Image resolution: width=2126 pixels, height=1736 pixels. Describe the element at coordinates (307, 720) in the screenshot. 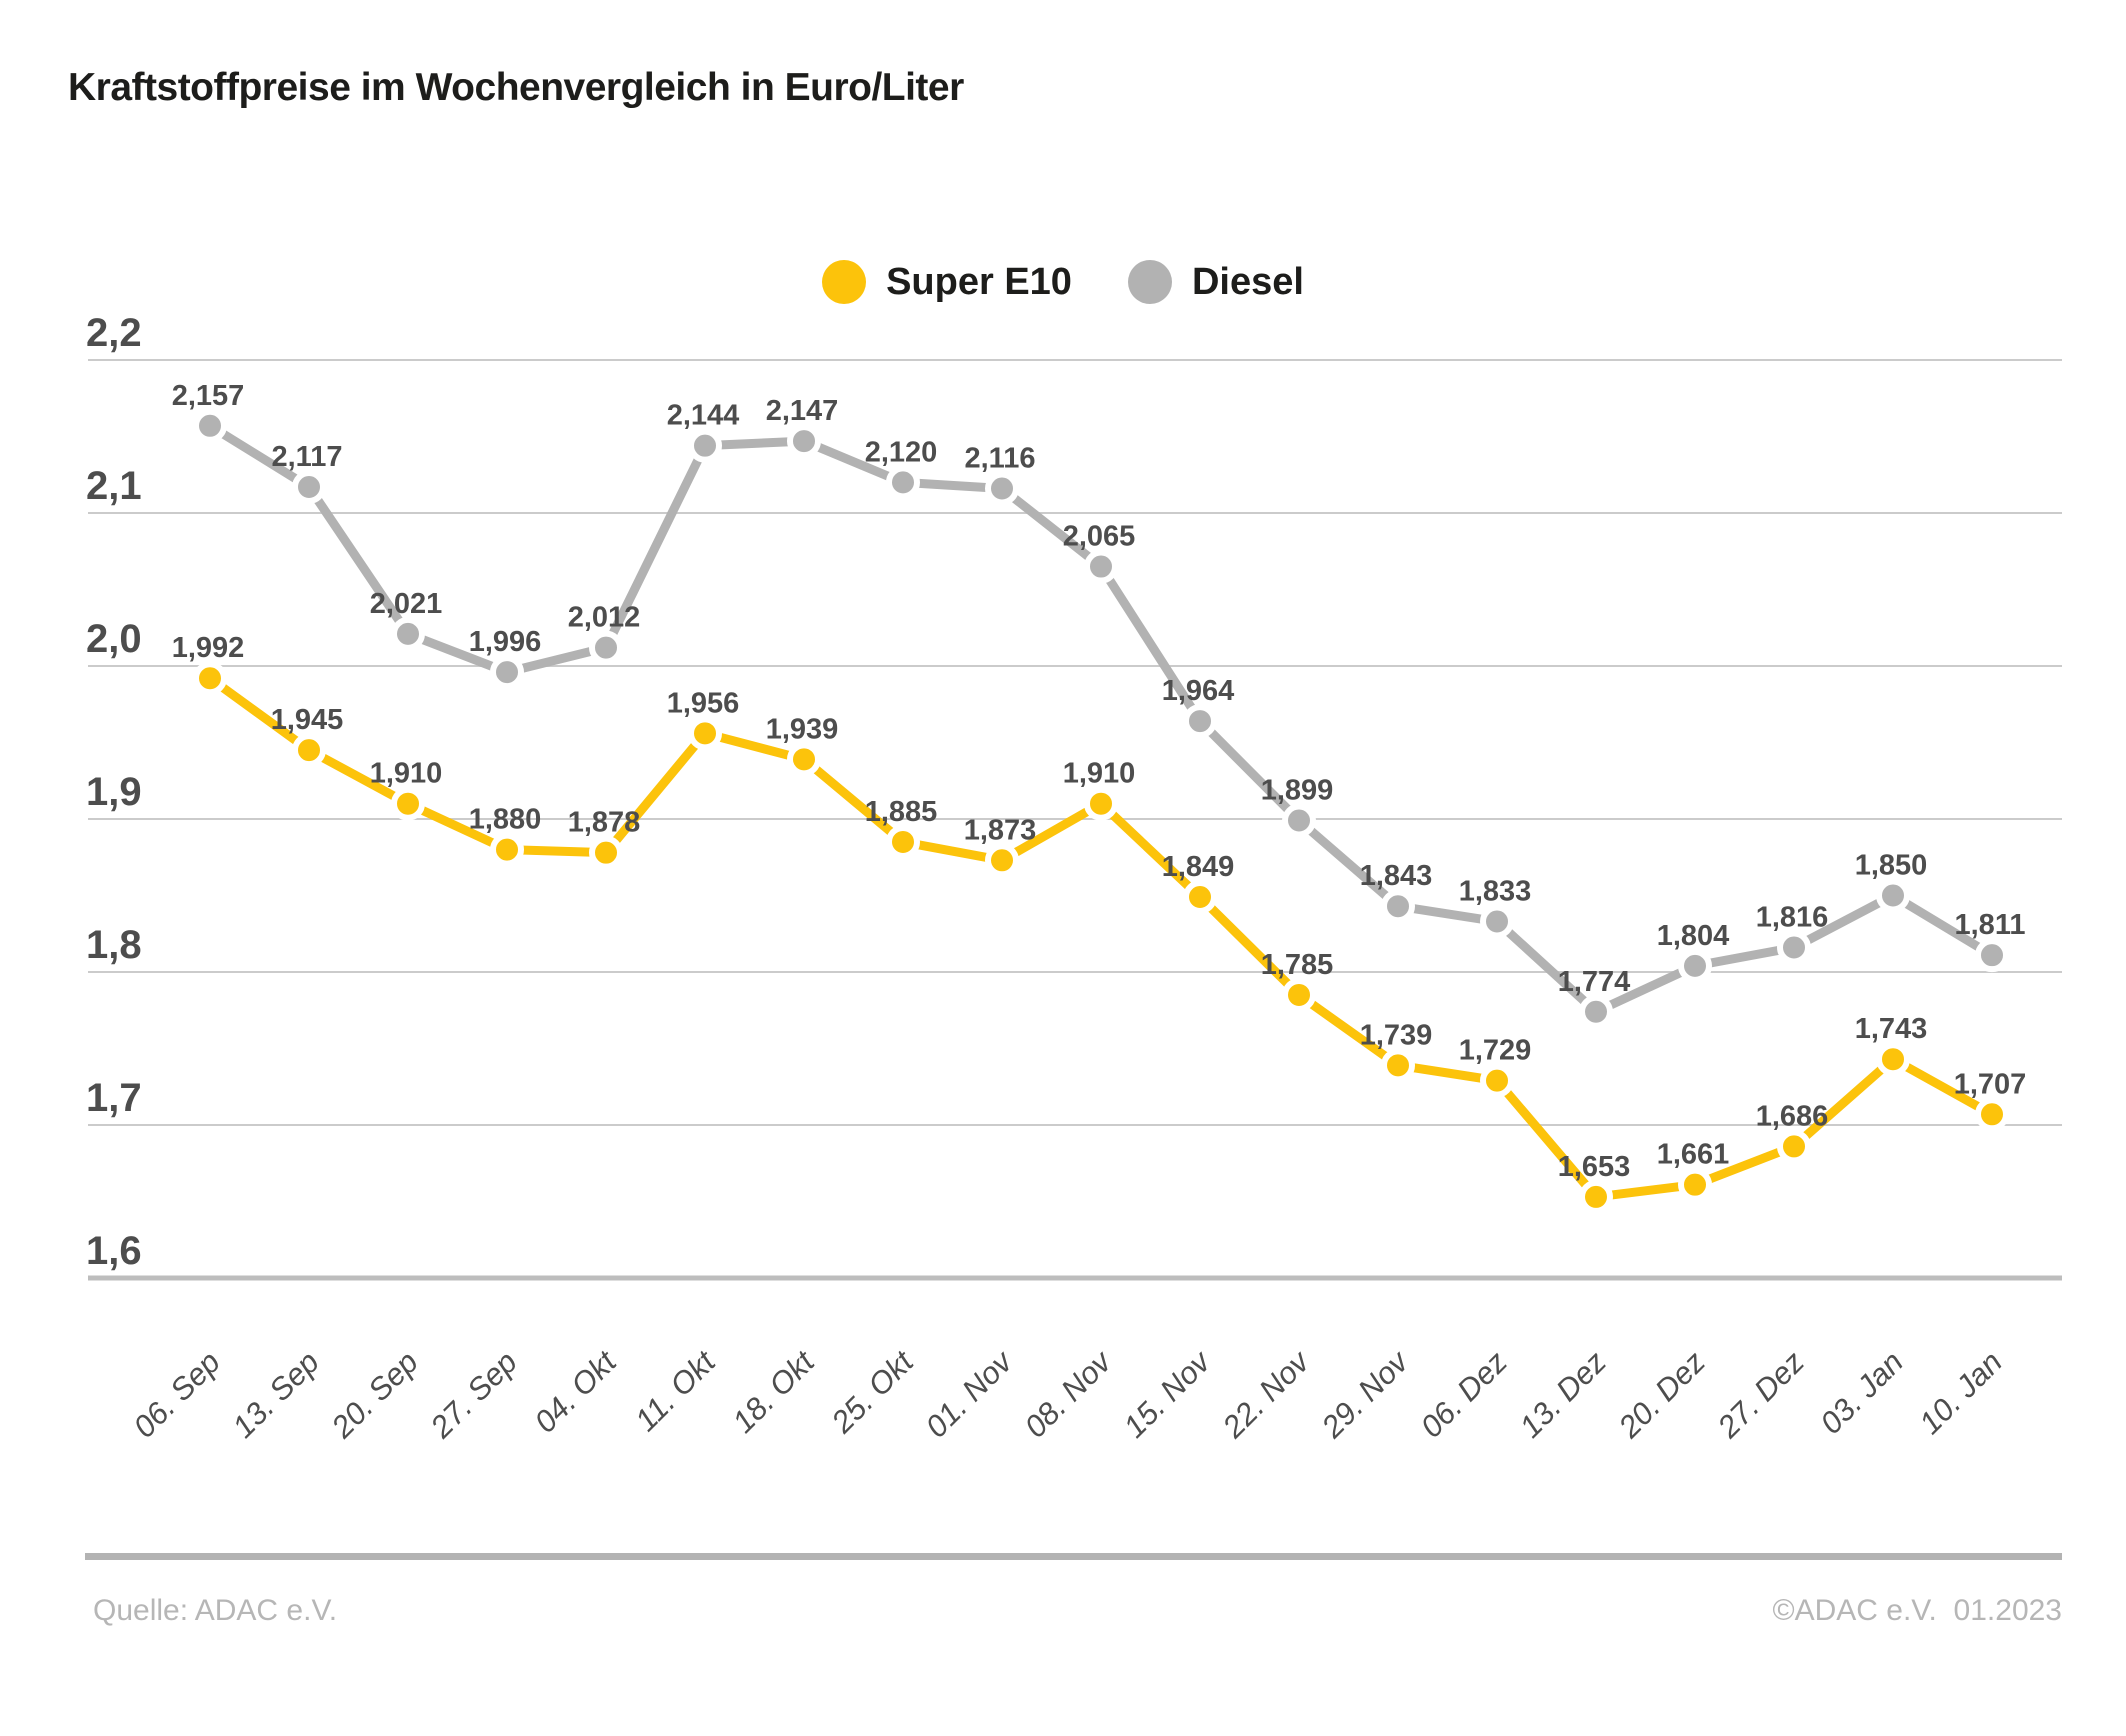

I see `super-e10-value-label: 1,945` at that location.